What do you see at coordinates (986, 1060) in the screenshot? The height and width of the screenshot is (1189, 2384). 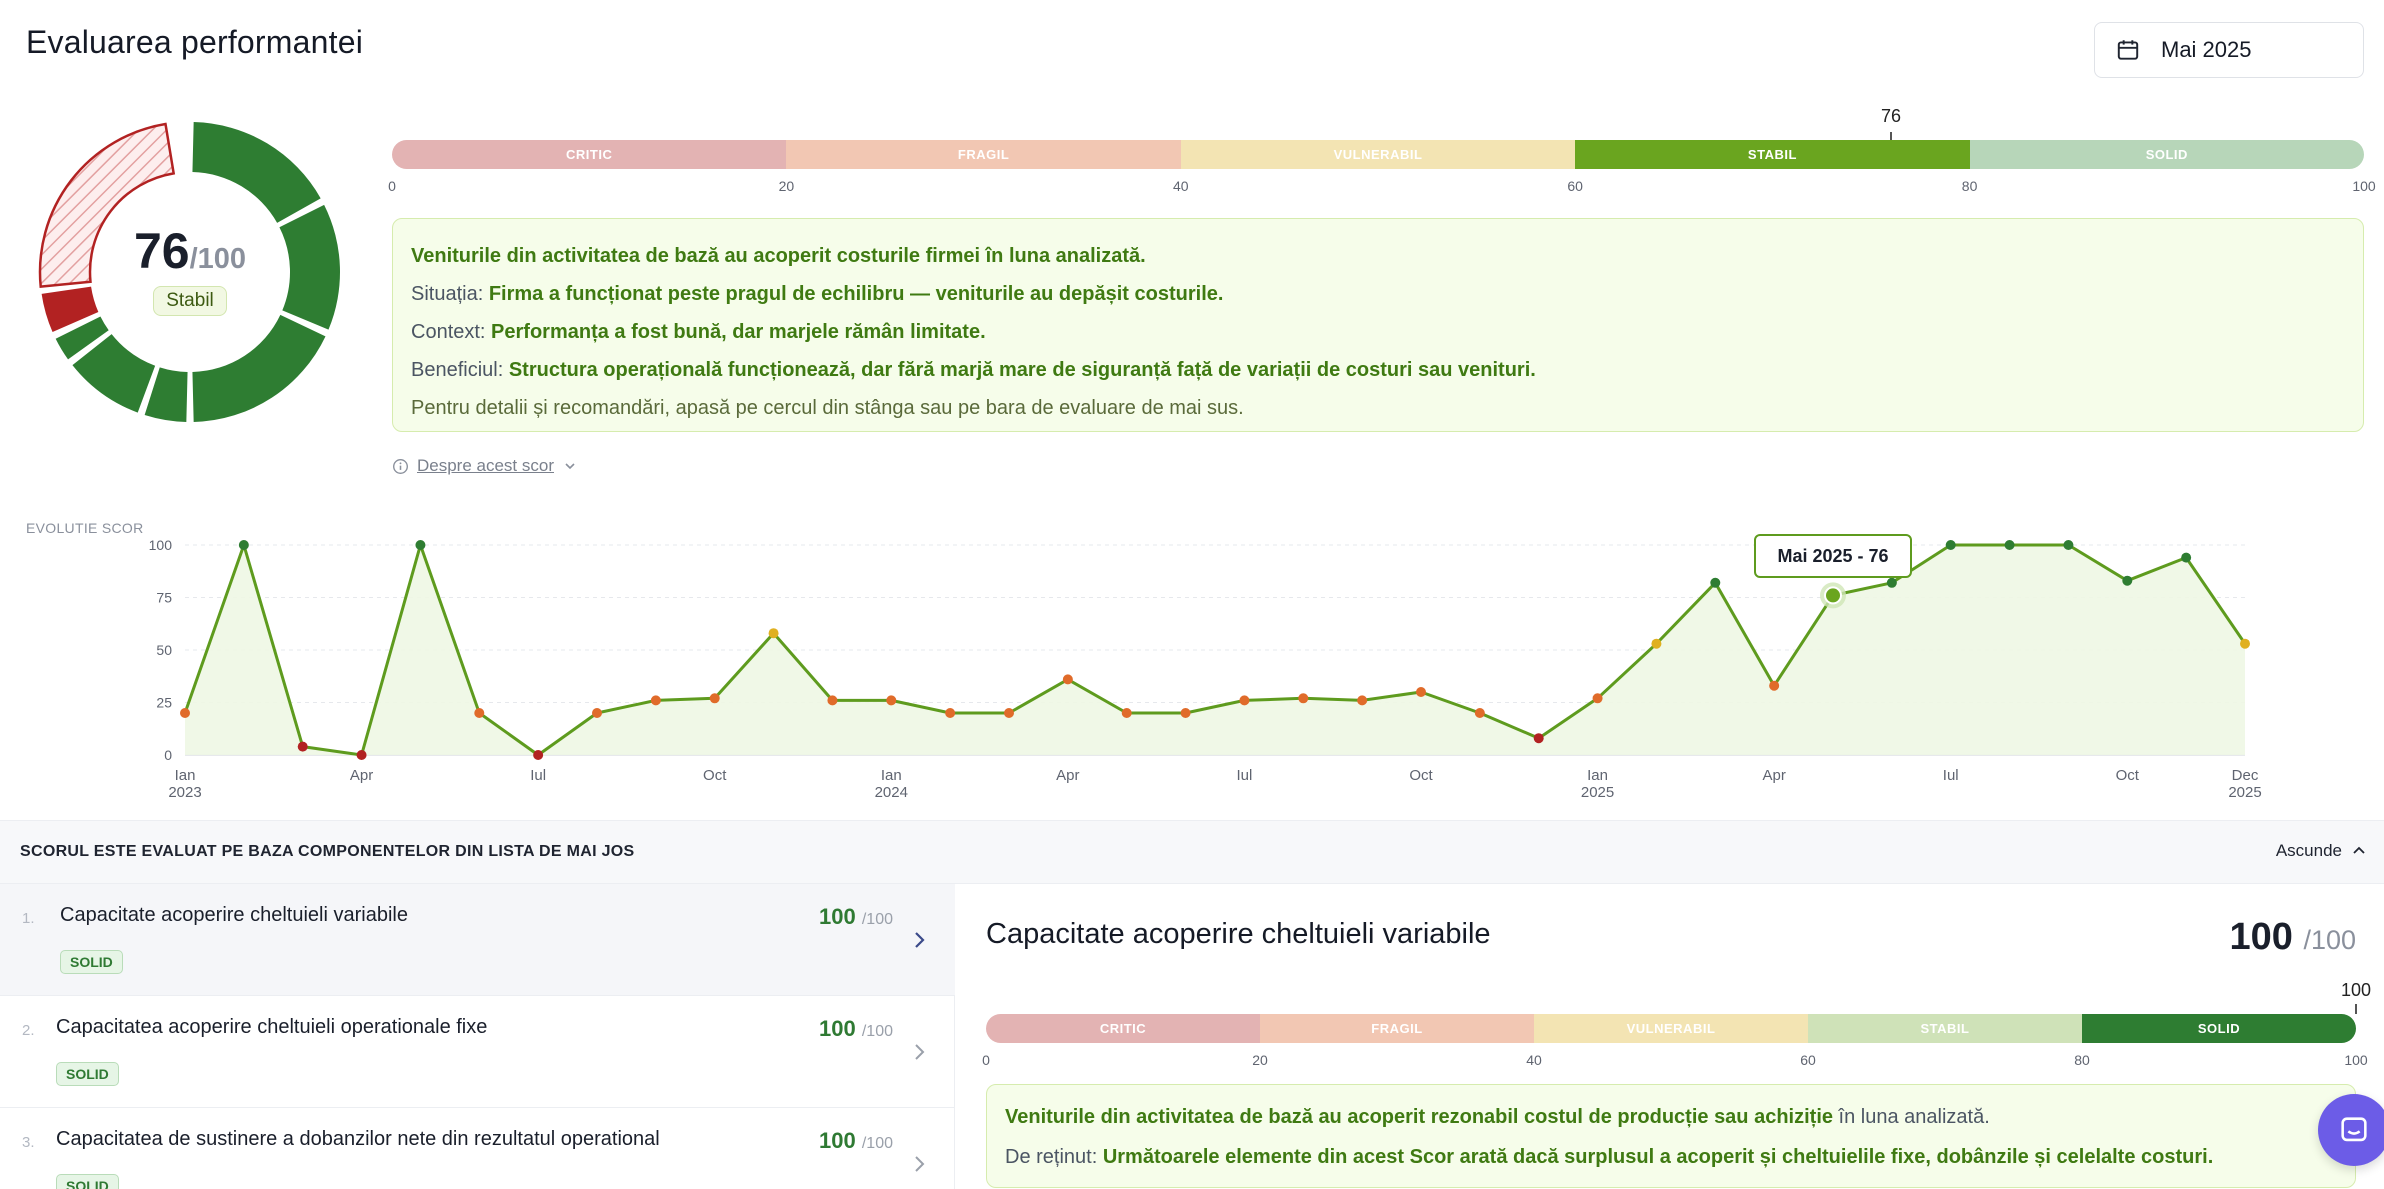 I see `detail-rating-tick: 0` at bounding box center [986, 1060].